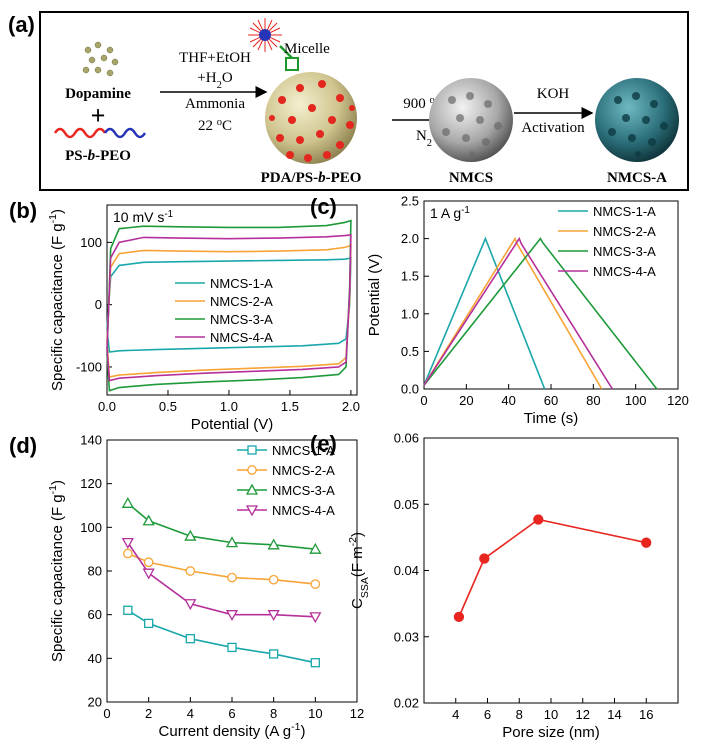  I want to click on x-tick-label: 1.0, so click(229, 406).